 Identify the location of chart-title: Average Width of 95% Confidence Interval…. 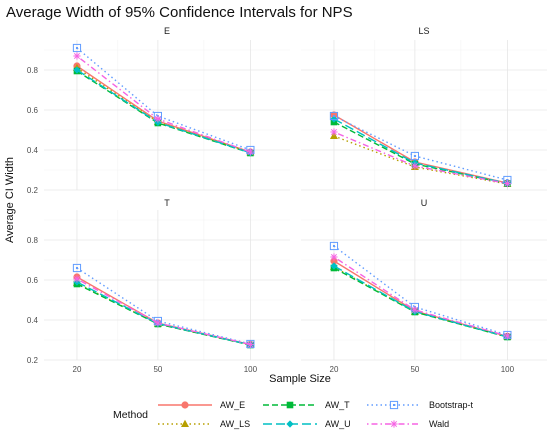
(179, 12).